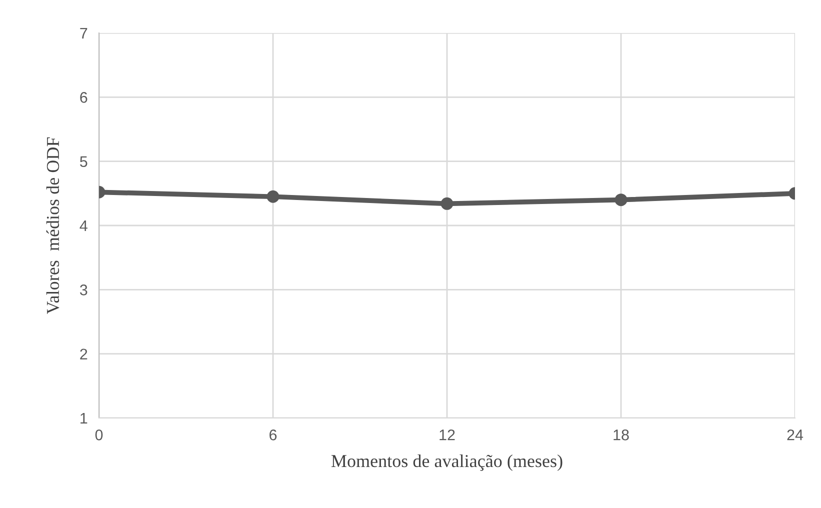  What do you see at coordinates (446, 462) in the screenshot?
I see `x-axis-title: Momentos de avaliação (meses)` at bounding box center [446, 462].